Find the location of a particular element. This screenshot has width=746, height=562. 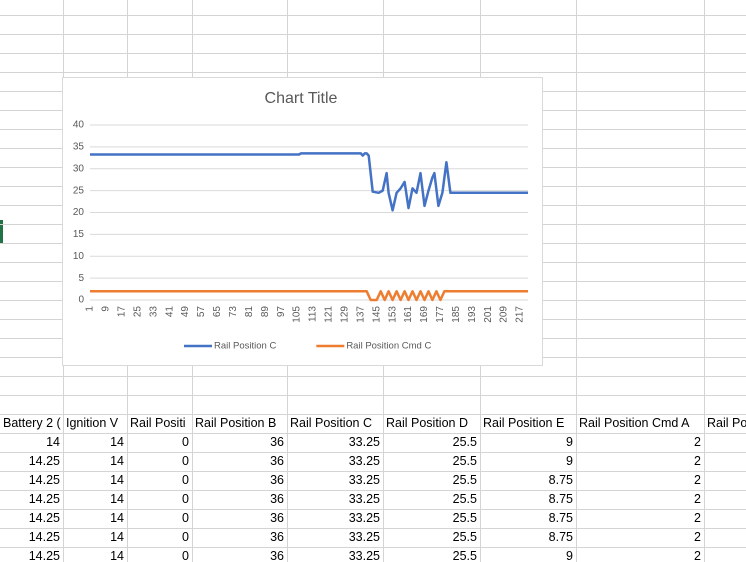

y-tick-label: 15 is located at coordinates (79, 234).